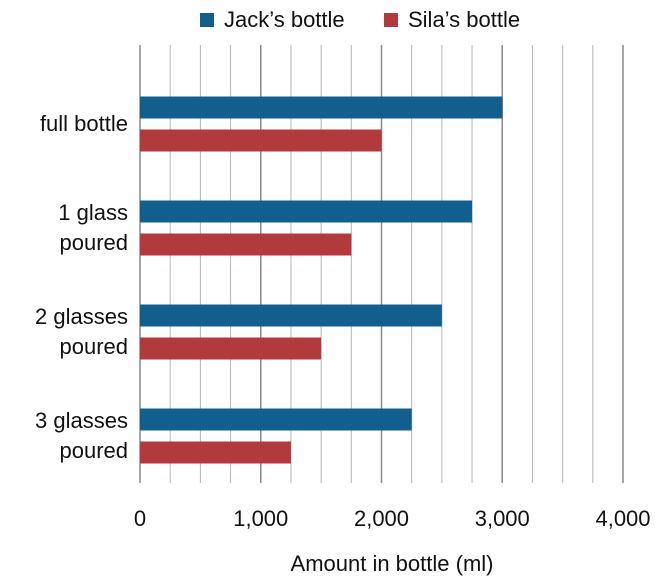 This screenshot has width=664, height=581. What do you see at coordinates (502, 518) in the screenshot?
I see `x-tick-label: 3,000` at bounding box center [502, 518].